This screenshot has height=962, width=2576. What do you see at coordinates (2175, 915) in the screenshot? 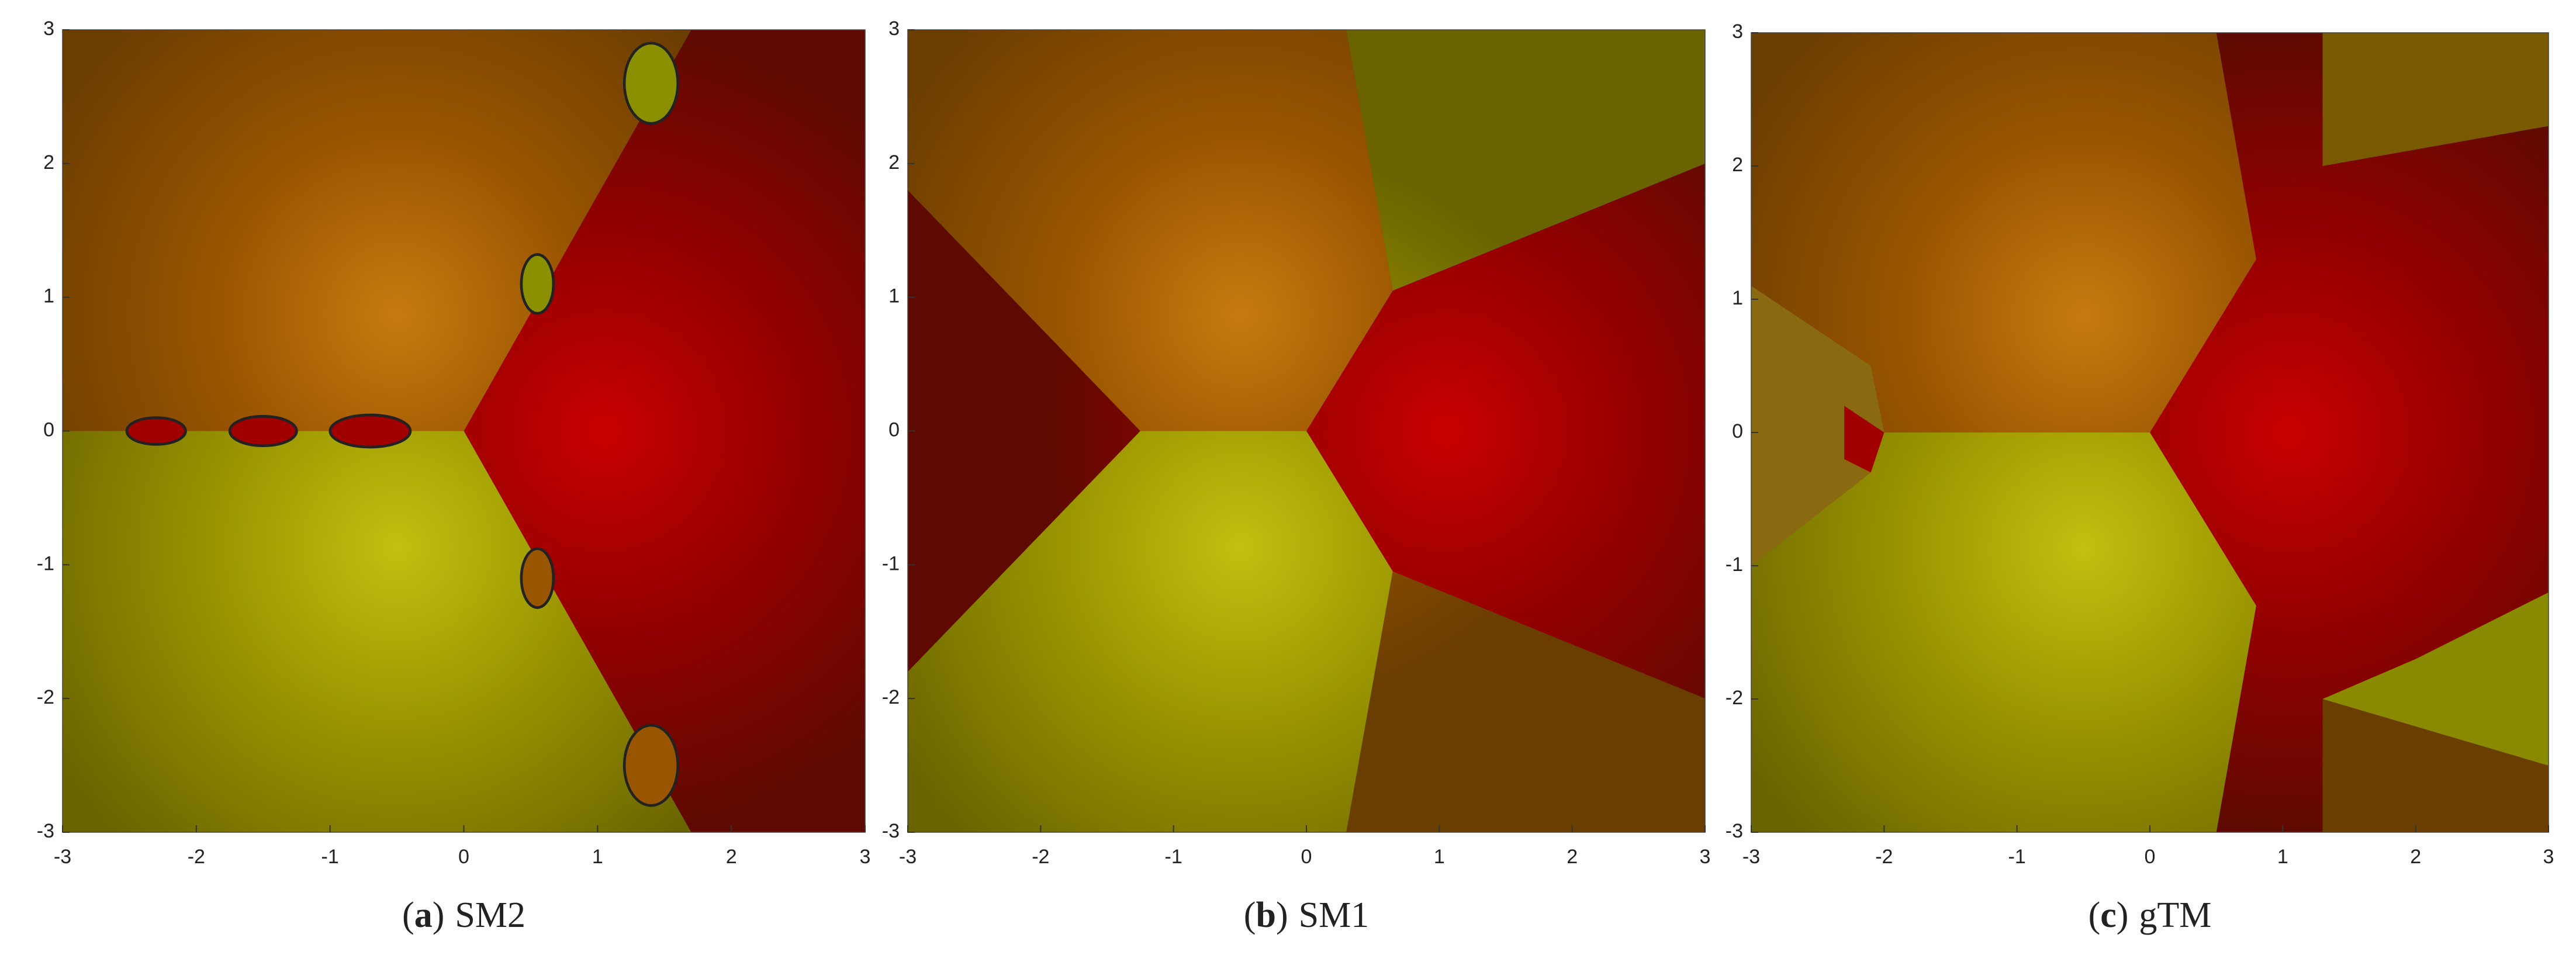
I see `caption-text: gTM` at bounding box center [2175, 915].